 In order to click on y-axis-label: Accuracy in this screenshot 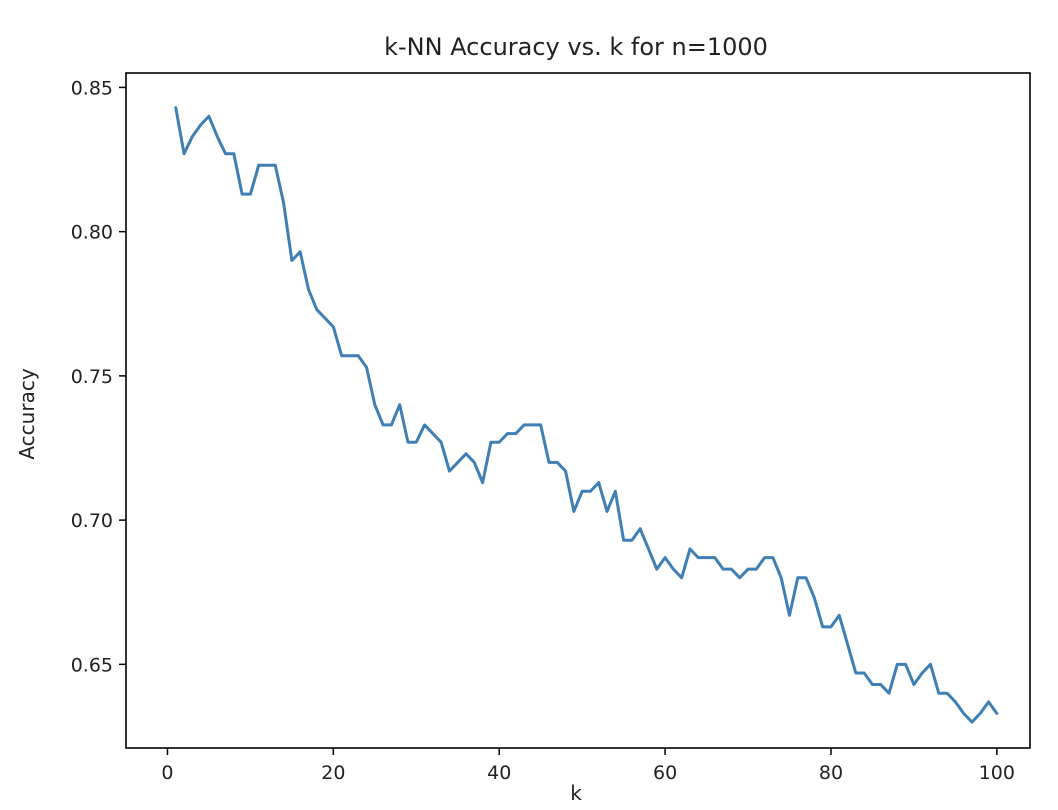, I will do `click(27, 413)`.